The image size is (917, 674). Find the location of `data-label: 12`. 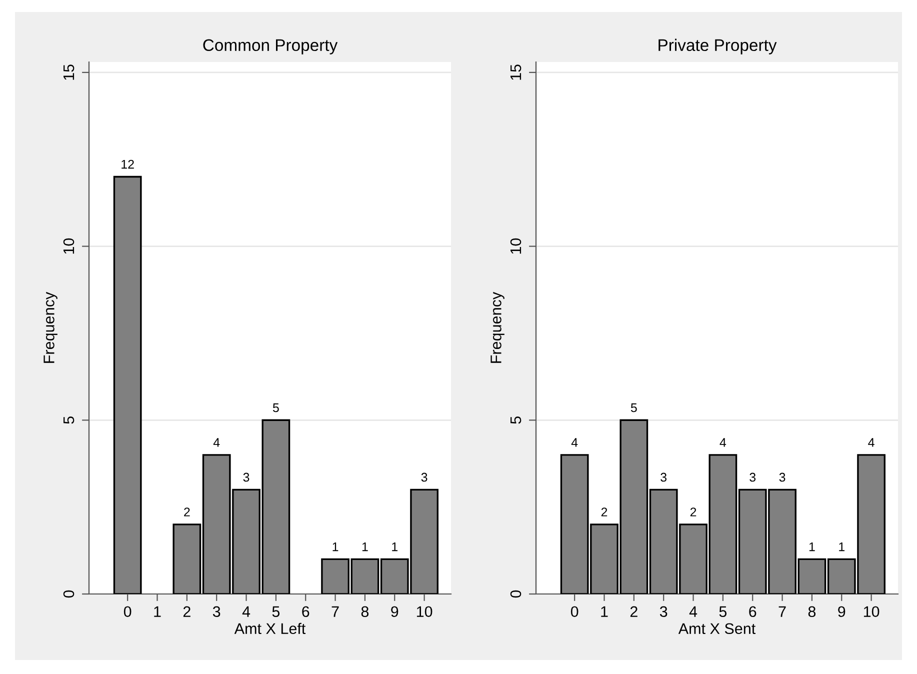

data-label: 12 is located at coordinates (128, 164).